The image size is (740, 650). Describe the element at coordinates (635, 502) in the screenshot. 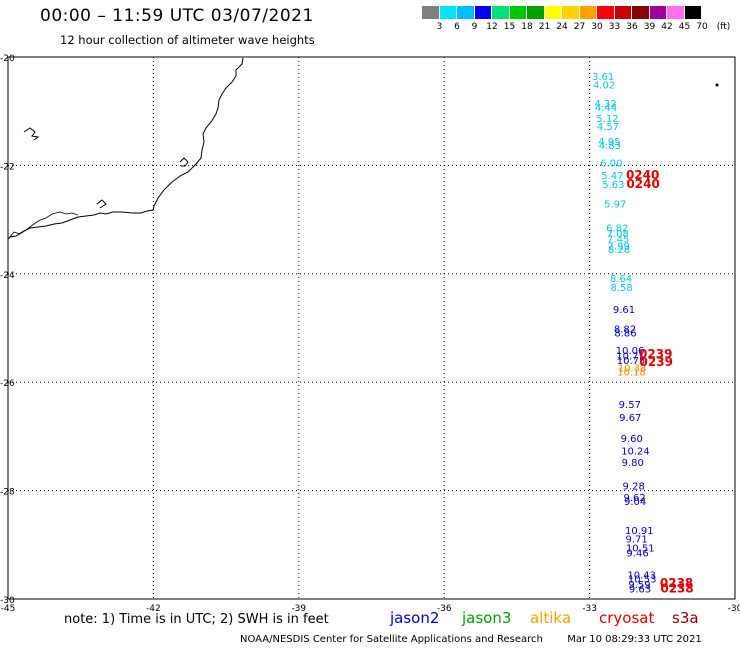

I see `wave-height-label: 9.04` at that location.